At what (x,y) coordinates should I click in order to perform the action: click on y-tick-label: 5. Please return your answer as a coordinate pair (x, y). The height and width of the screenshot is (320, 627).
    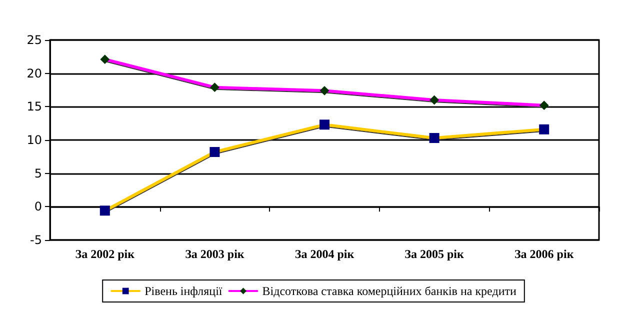
    Looking at the image, I should click on (38, 173).